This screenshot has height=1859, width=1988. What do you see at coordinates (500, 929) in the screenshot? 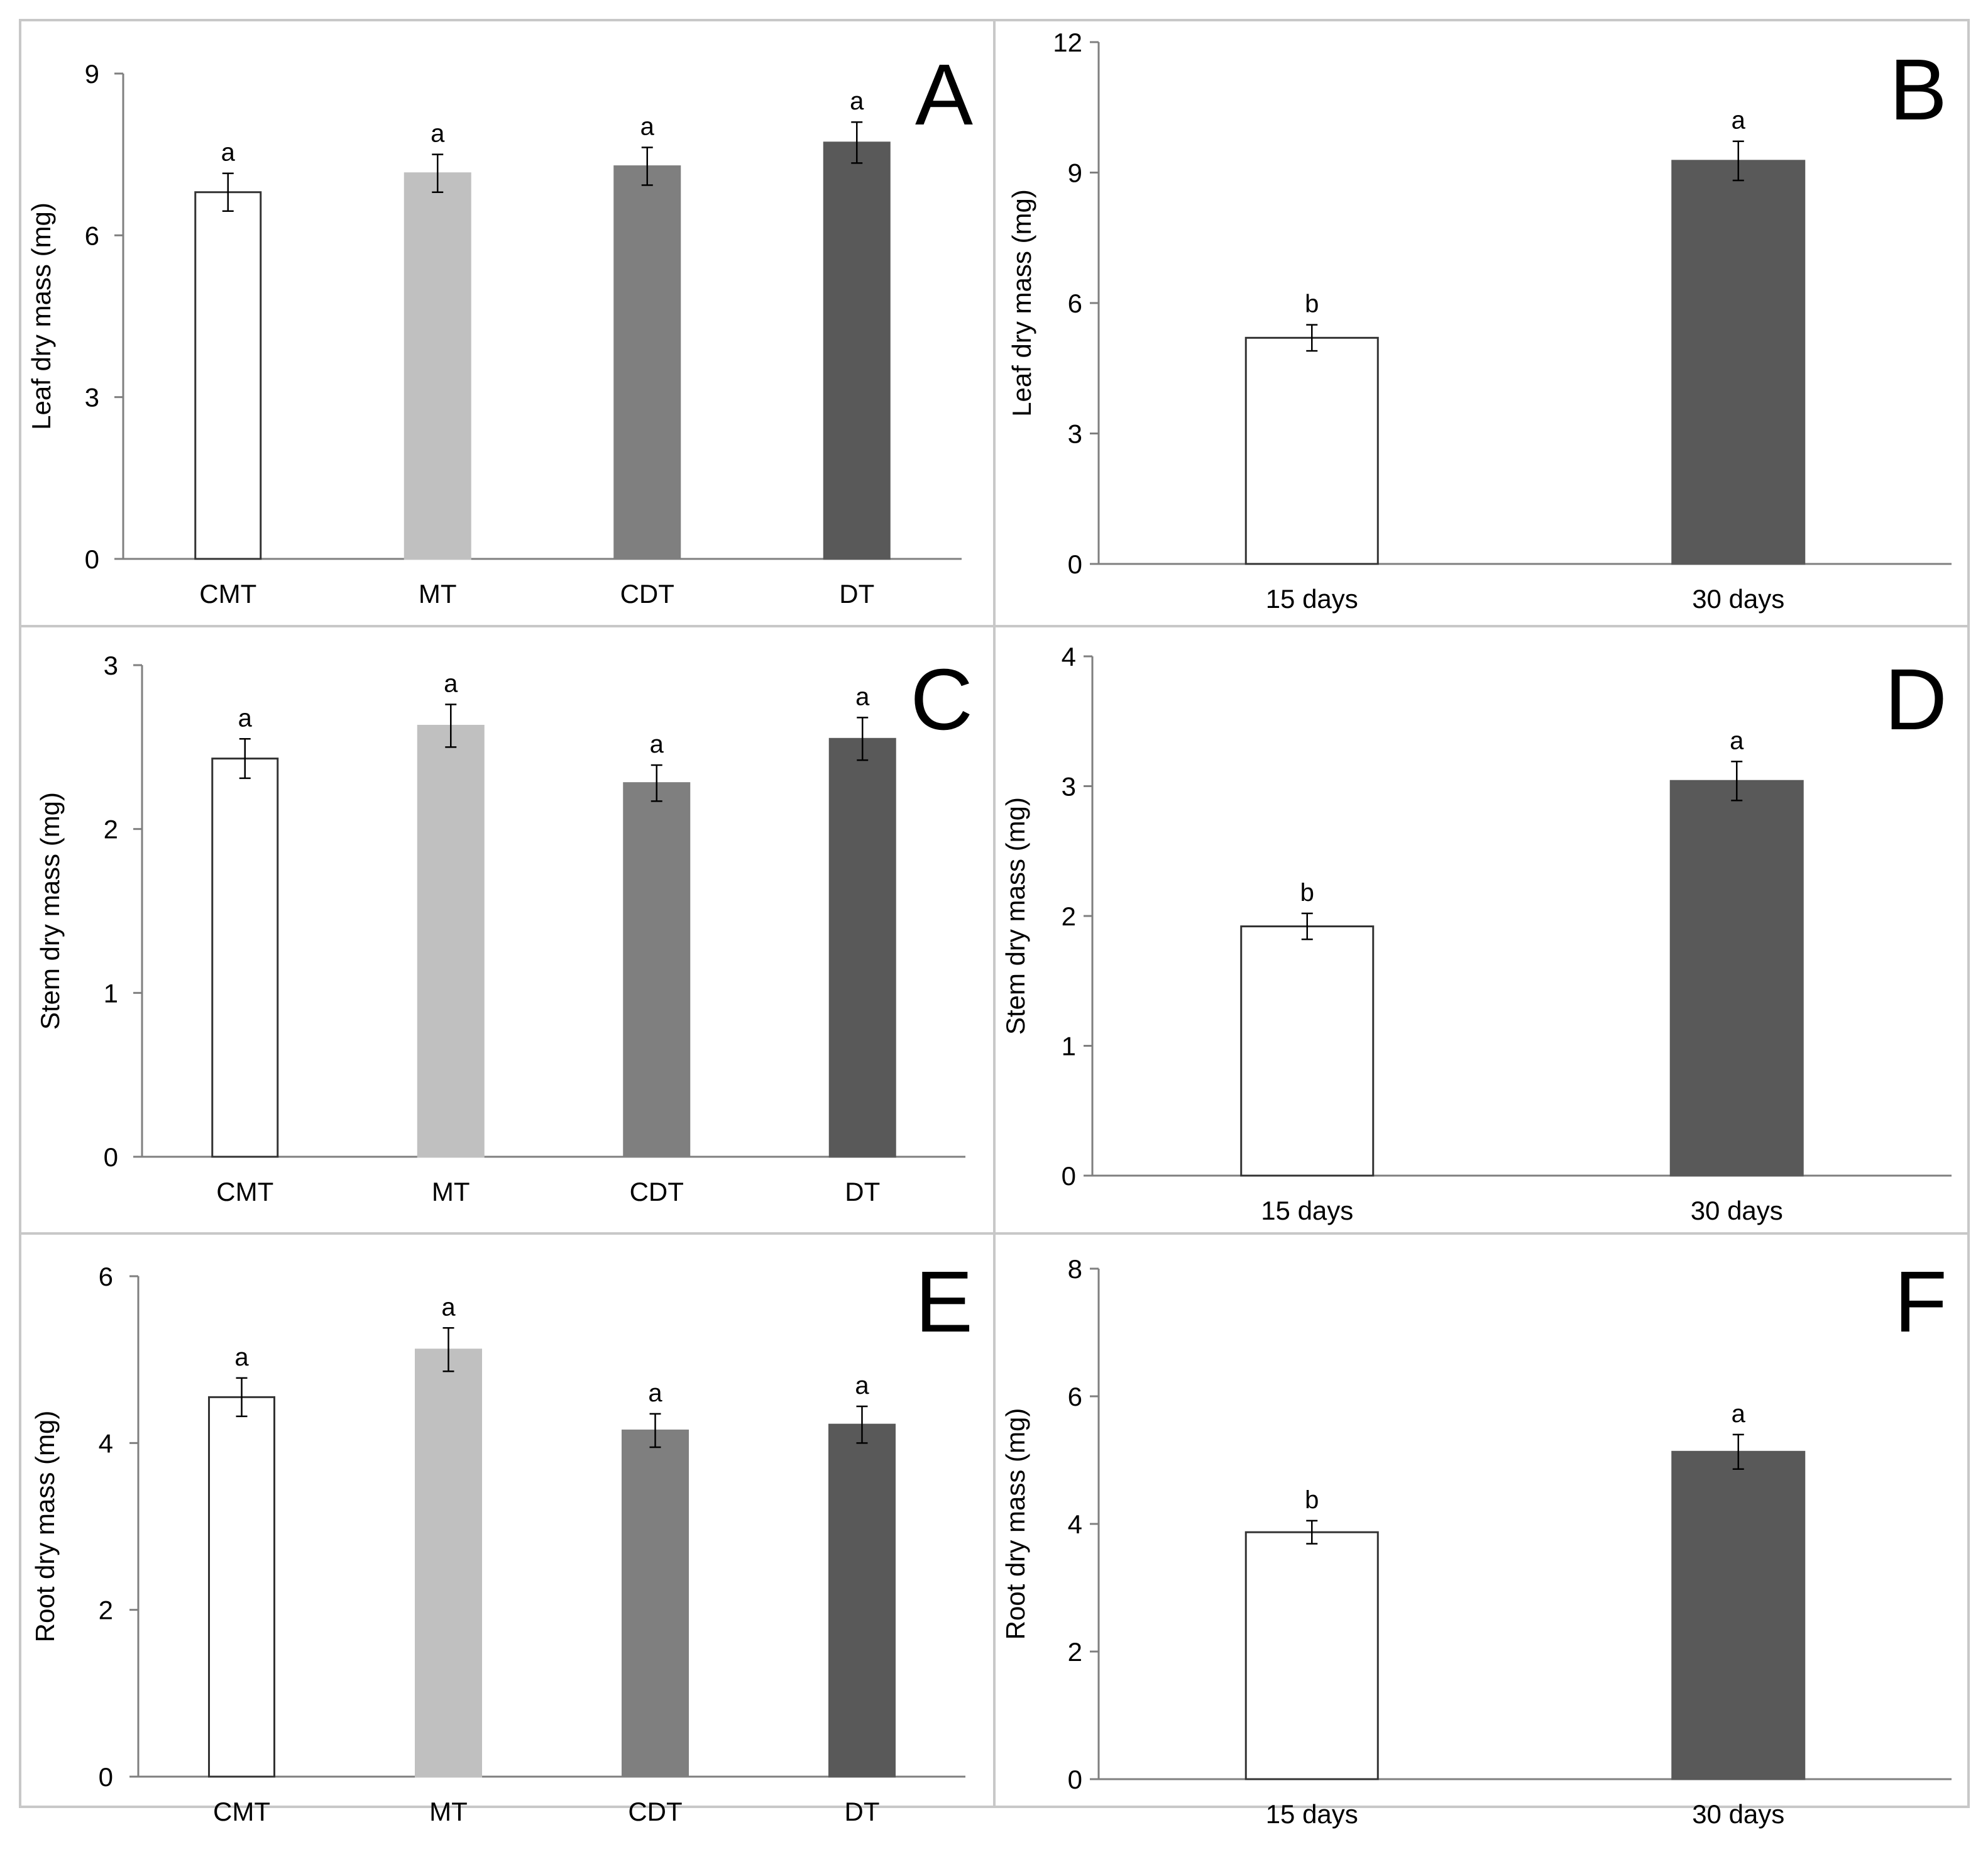
I see `chart-stem-treatments: 0 1 2 3 Stem dry mass (mg) a CMT a MT a CDT a DT` at bounding box center [500, 929].